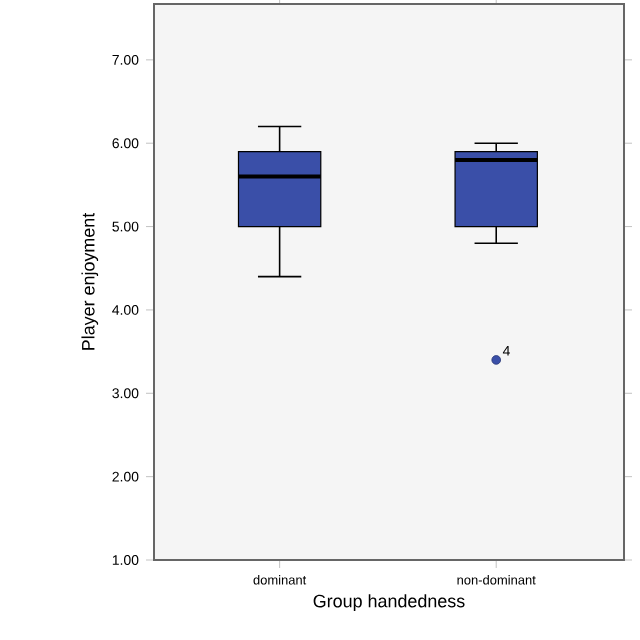  What do you see at coordinates (389, 602) in the screenshot?
I see `x-axis-title: Group handedness` at bounding box center [389, 602].